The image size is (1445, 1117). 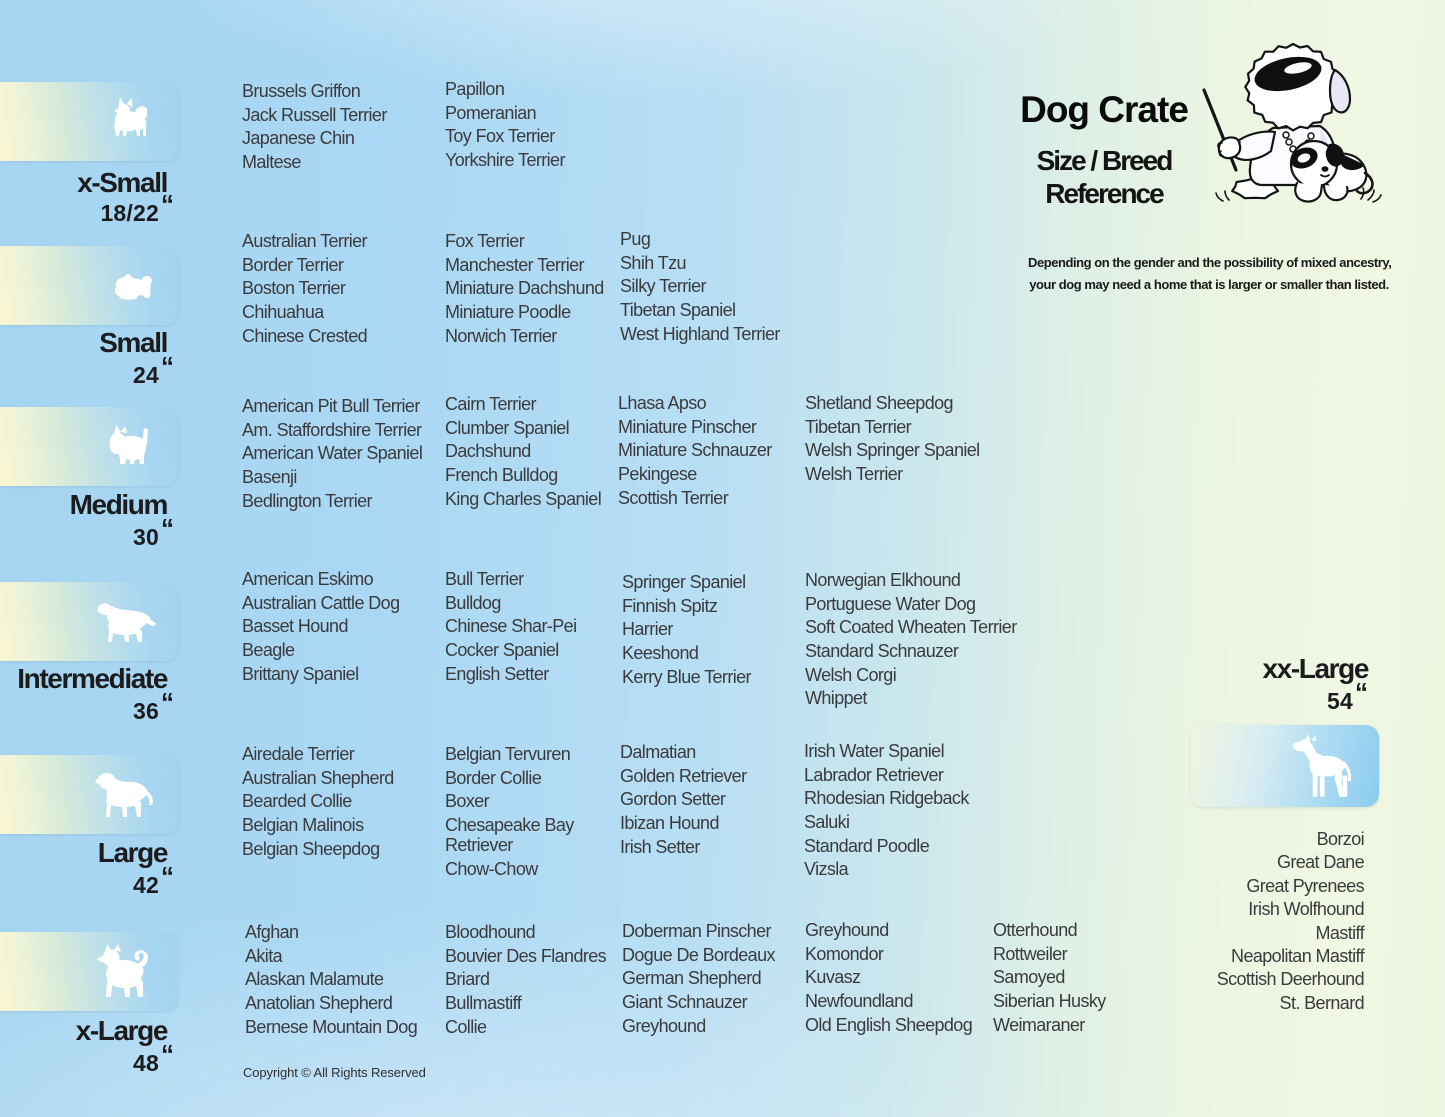 What do you see at coordinates (298, 754) in the screenshot?
I see `breed-item: Airedale Terrier` at bounding box center [298, 754].